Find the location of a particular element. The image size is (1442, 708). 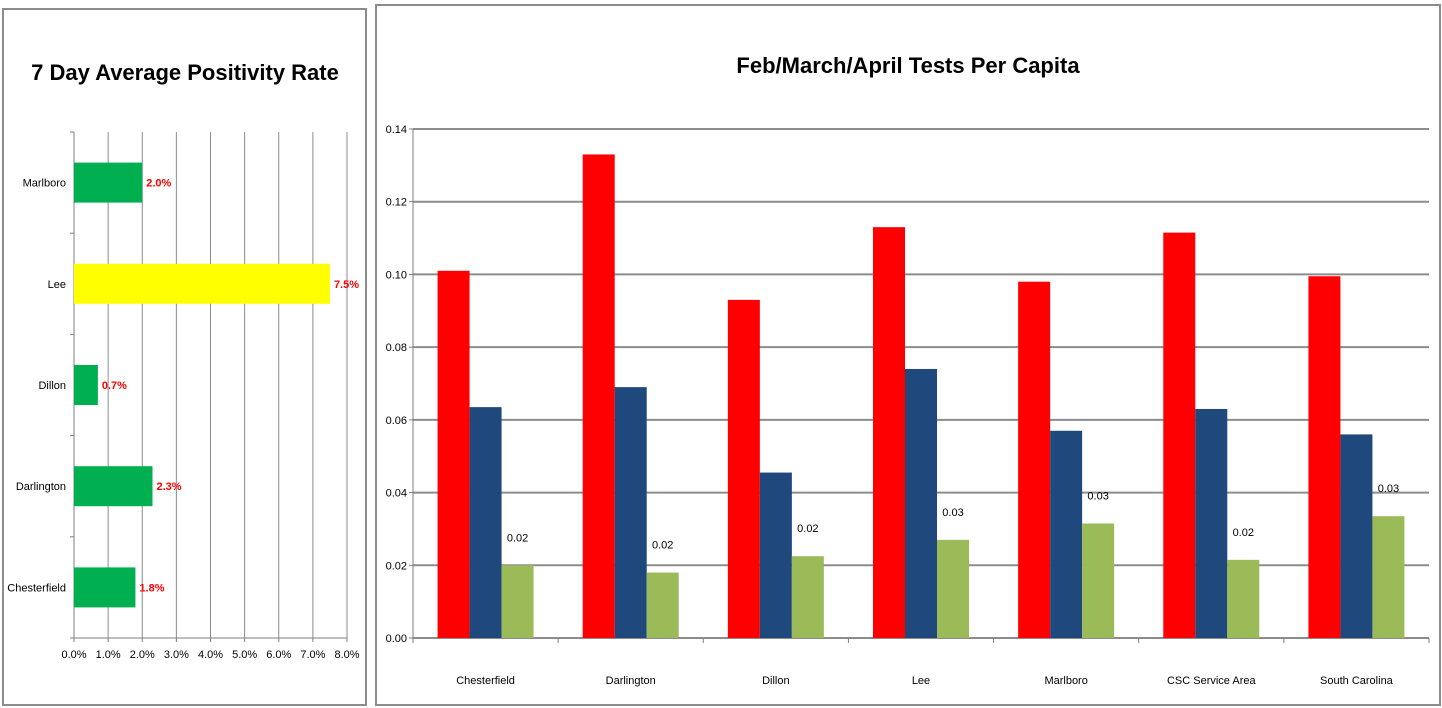

y-tick-label: 0.06 is located at coordinates (396, 421).